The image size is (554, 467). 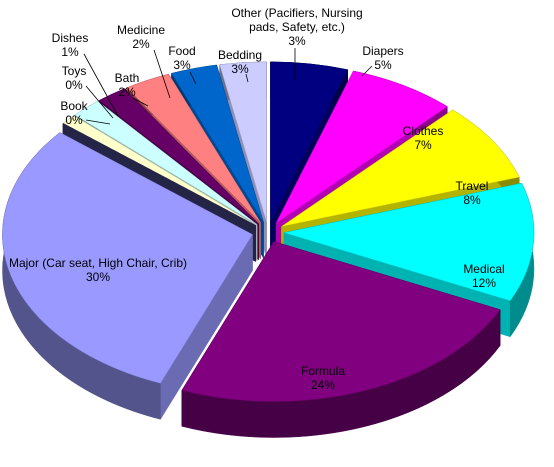 I want to click on data-label: Medical 12%, so click(x=484, y=276).